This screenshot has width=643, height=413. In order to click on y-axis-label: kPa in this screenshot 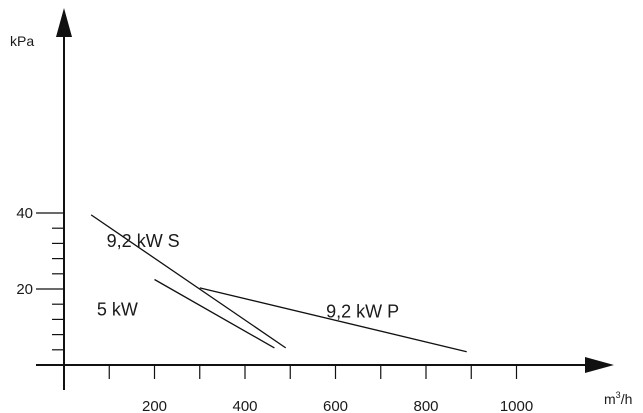, I will do `click(22, 41)`.